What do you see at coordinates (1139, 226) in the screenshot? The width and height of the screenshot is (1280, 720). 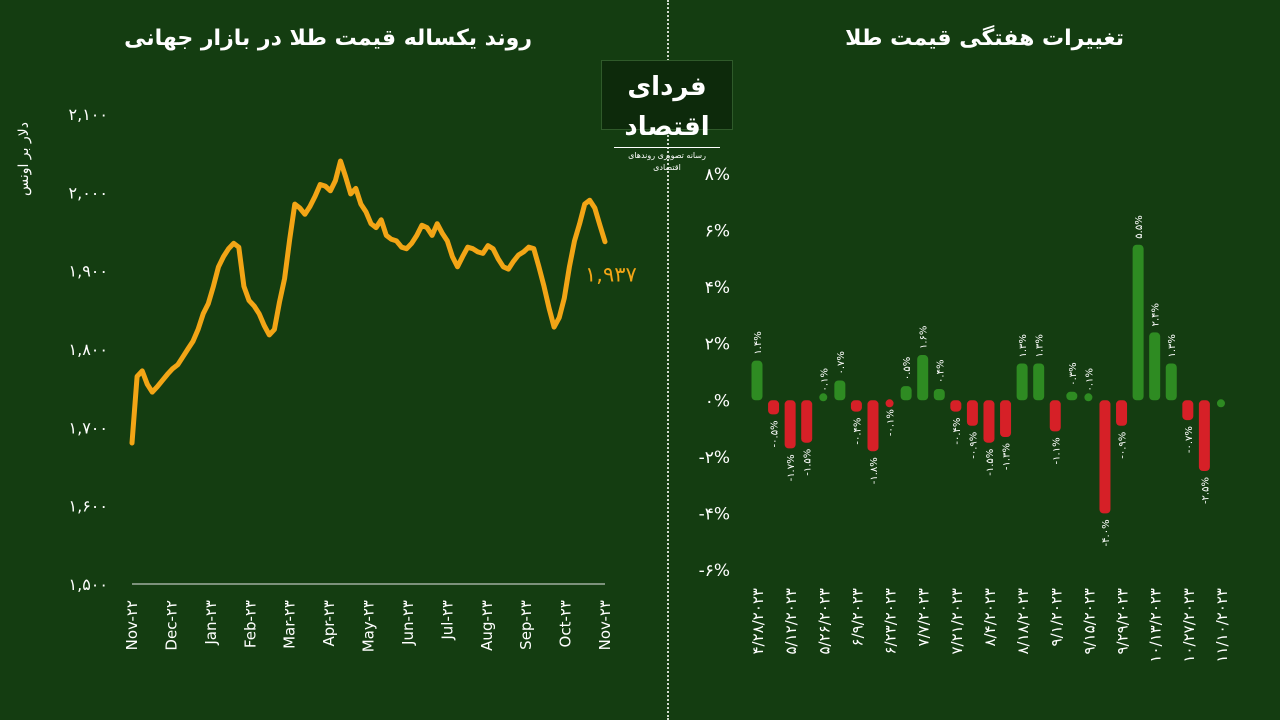 I see `data-label: ۵.۵%` at bounding box center [1139, 226].